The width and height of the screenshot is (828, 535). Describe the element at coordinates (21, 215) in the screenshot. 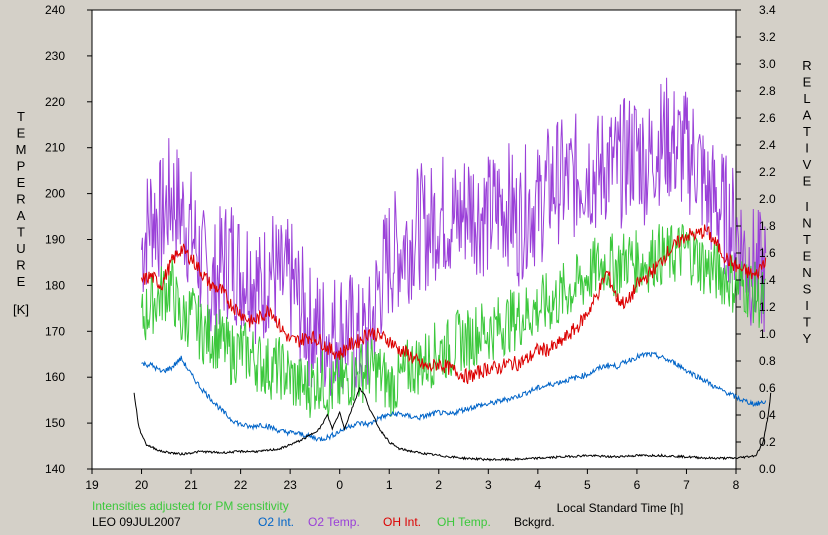

I see `y-left-title-letter: A` at that location.